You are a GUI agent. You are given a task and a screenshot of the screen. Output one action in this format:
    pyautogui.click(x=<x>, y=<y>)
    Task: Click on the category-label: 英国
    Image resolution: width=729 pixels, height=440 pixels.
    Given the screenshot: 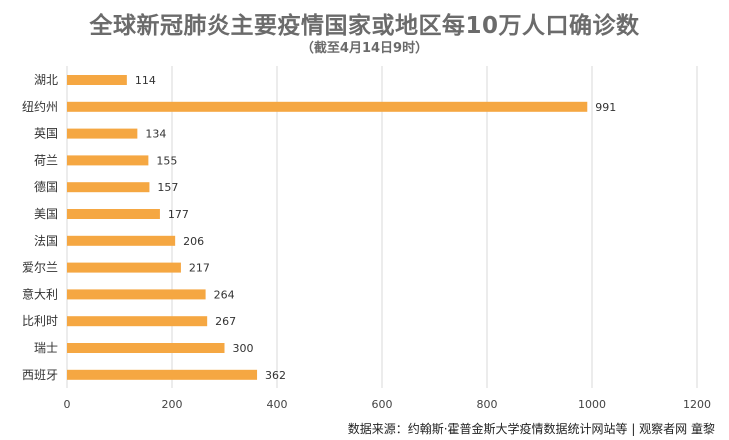 What is the action you would take?
    pyautogui.click(x=46, y=134)
    